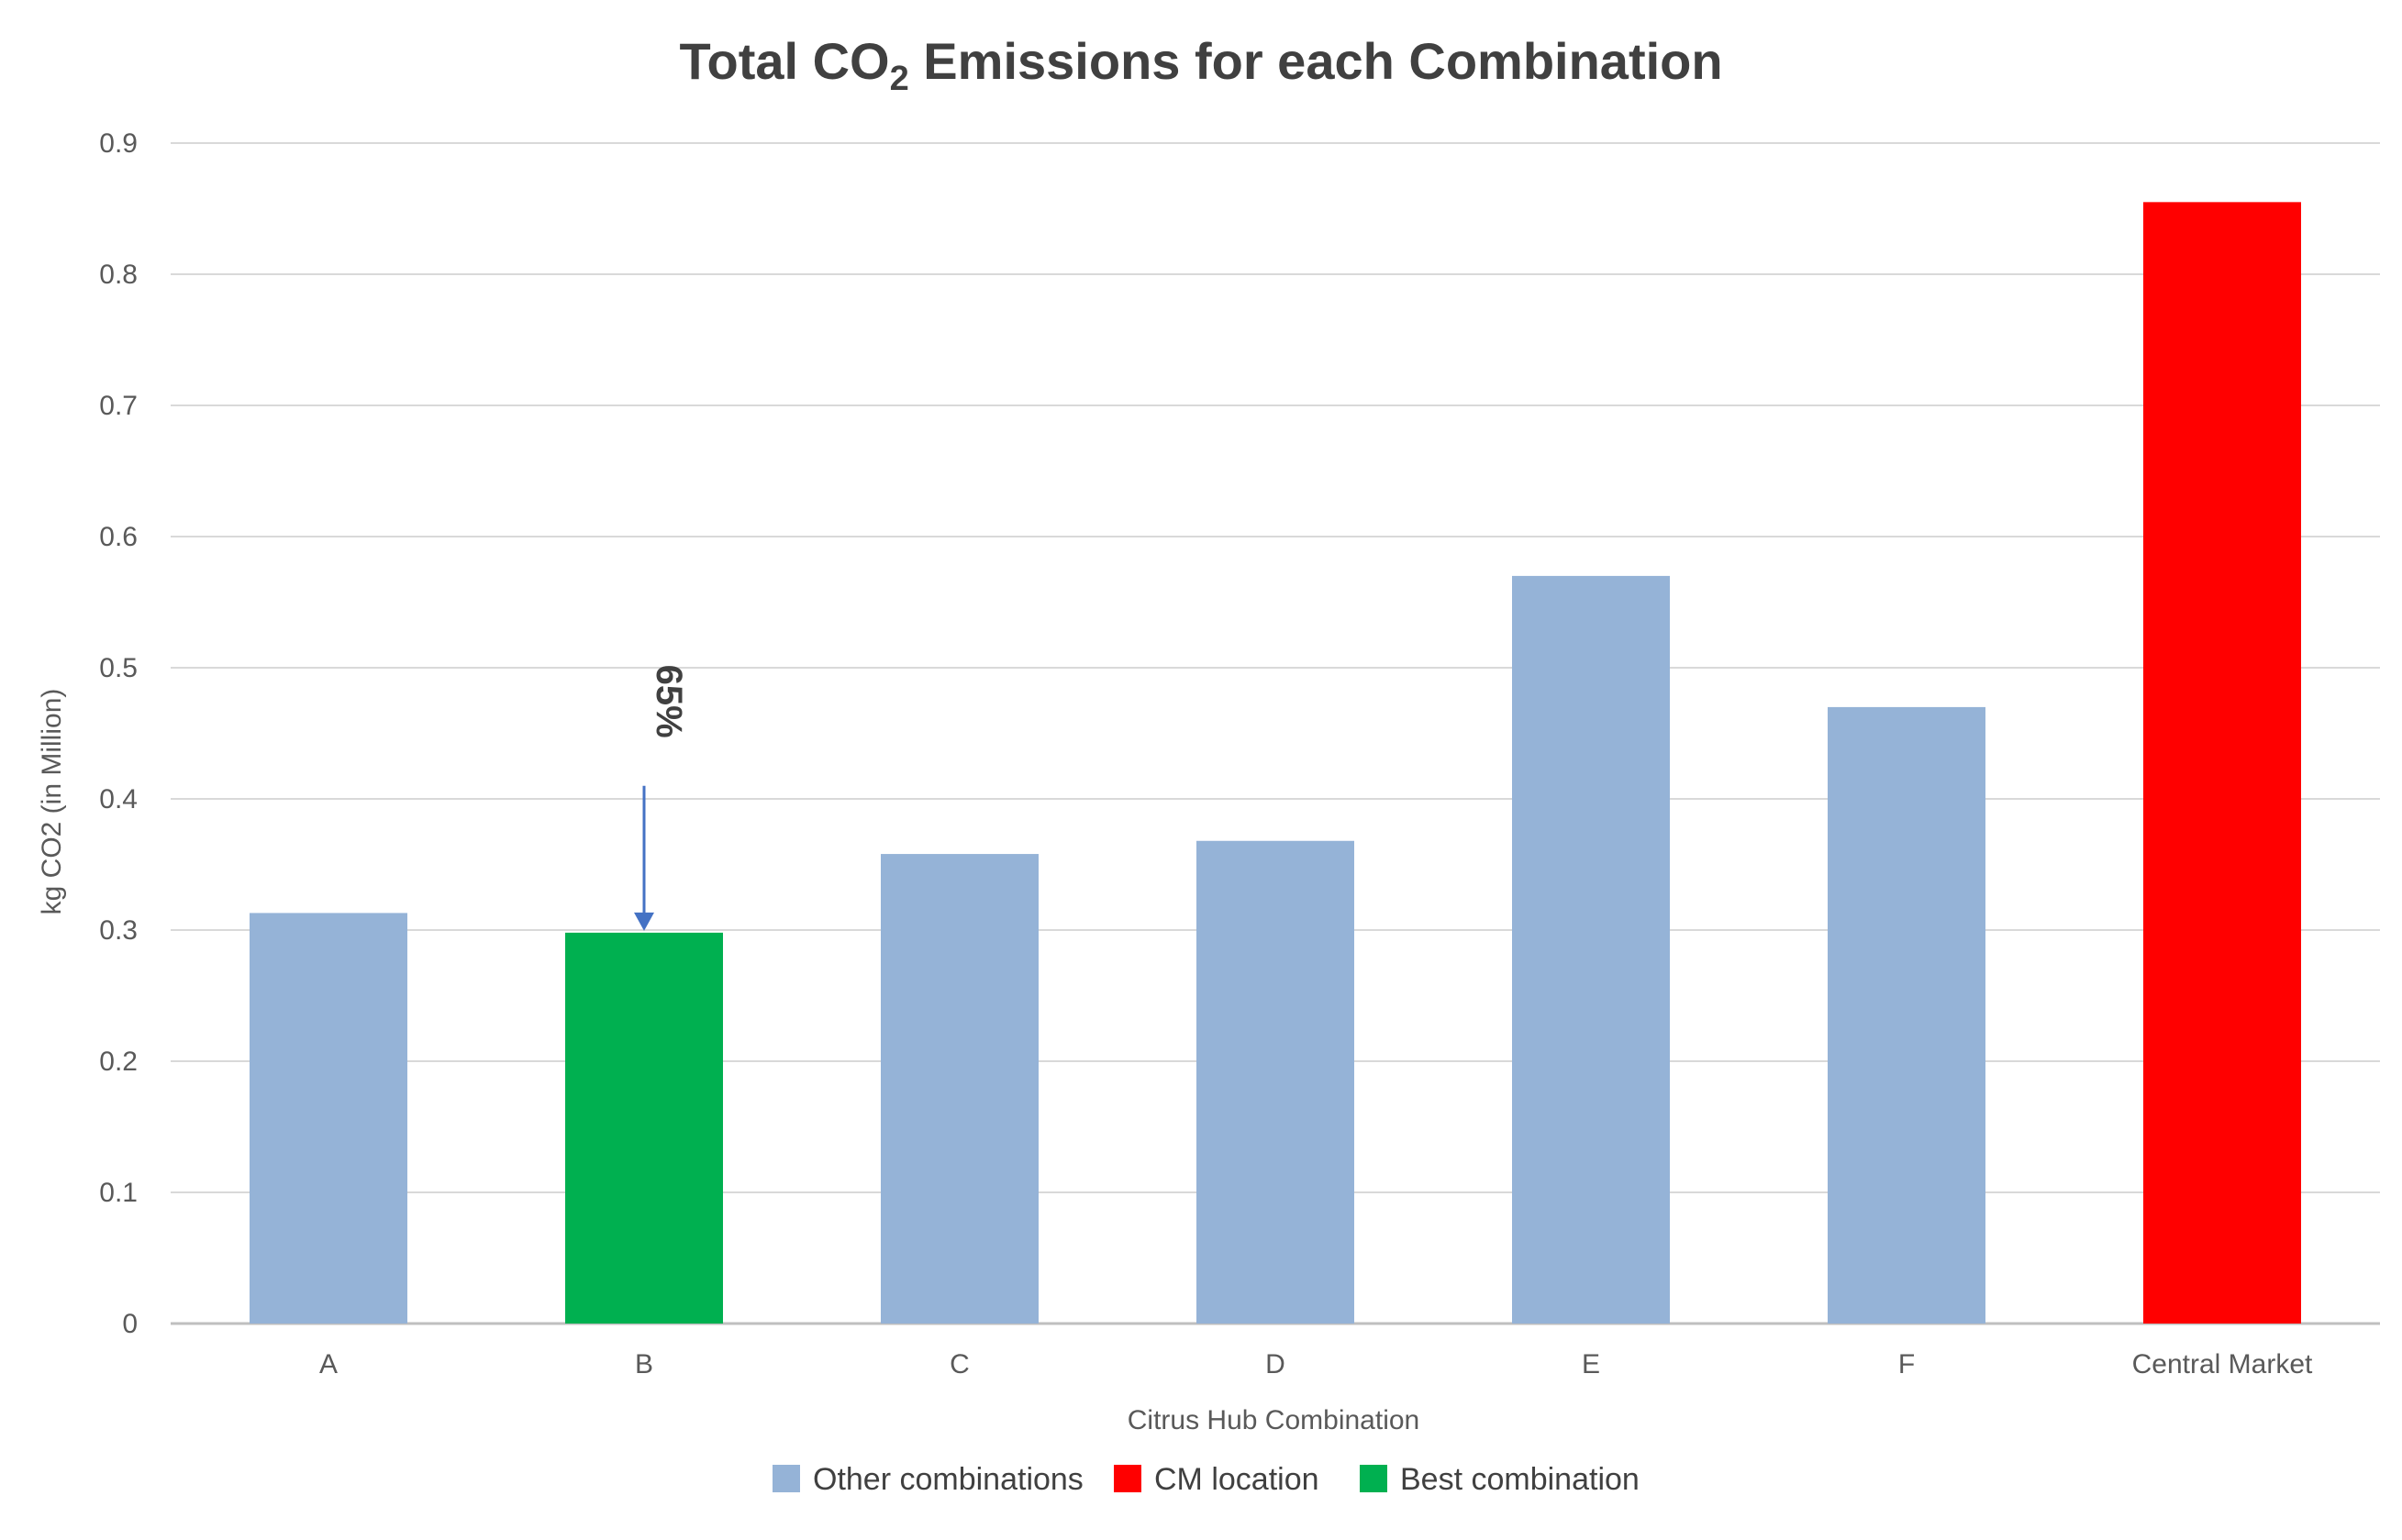 Image resolution: width=2402 pixels, height=1540 pixels. Describe the element at coordinates (328, 1118) in the screenshot. I see `bar-a` at that location.